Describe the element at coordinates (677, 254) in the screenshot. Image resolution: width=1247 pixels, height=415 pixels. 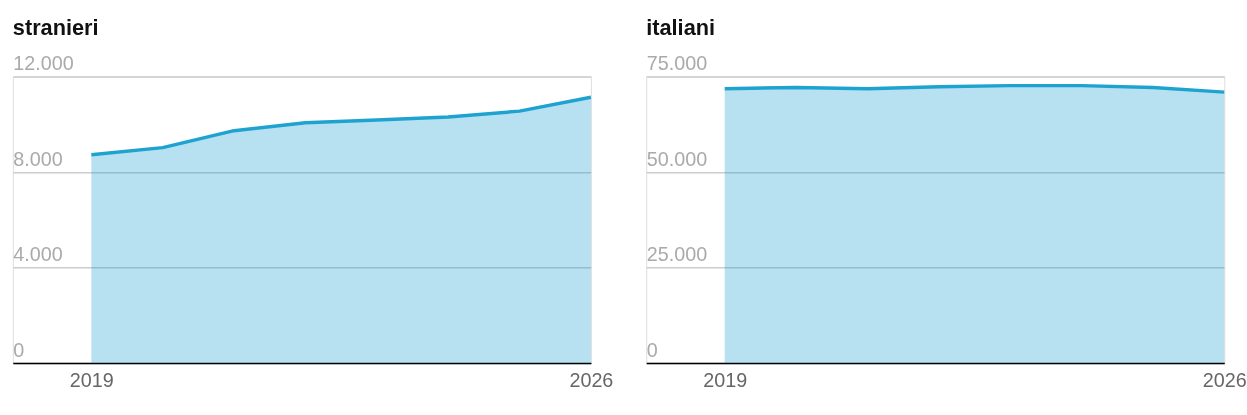
I see `y-tick-label: 25.000` at that location.